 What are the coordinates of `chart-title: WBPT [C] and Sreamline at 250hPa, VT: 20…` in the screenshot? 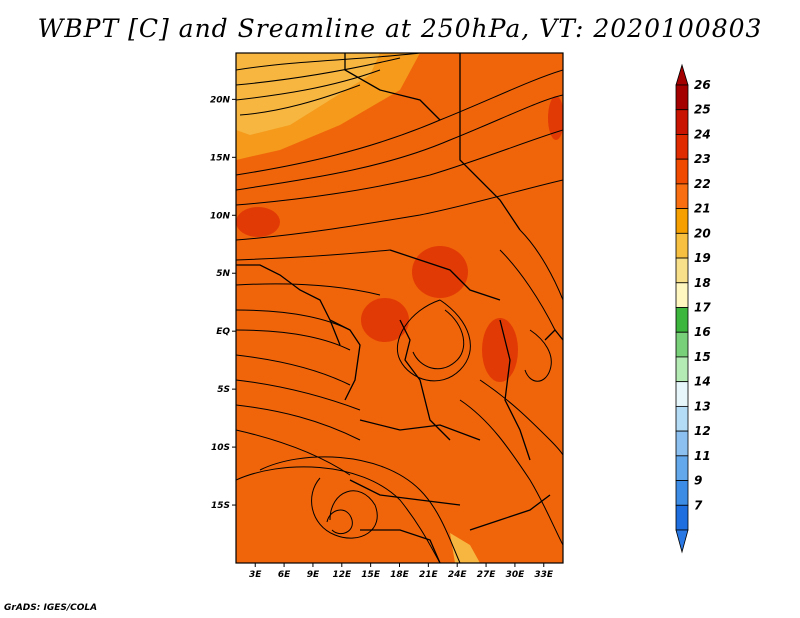 It's located at (400, 28).